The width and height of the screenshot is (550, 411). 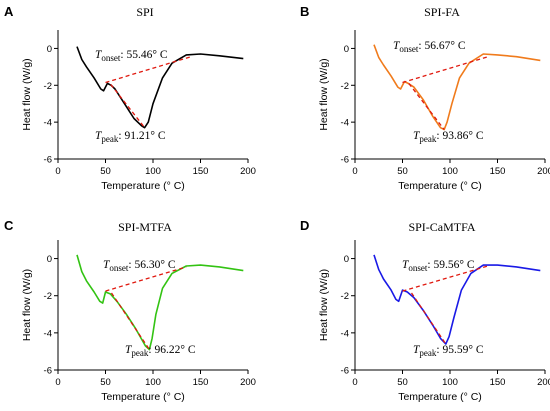 I want to click on peak-value: 96.22° C, so click(x=174, y=350).